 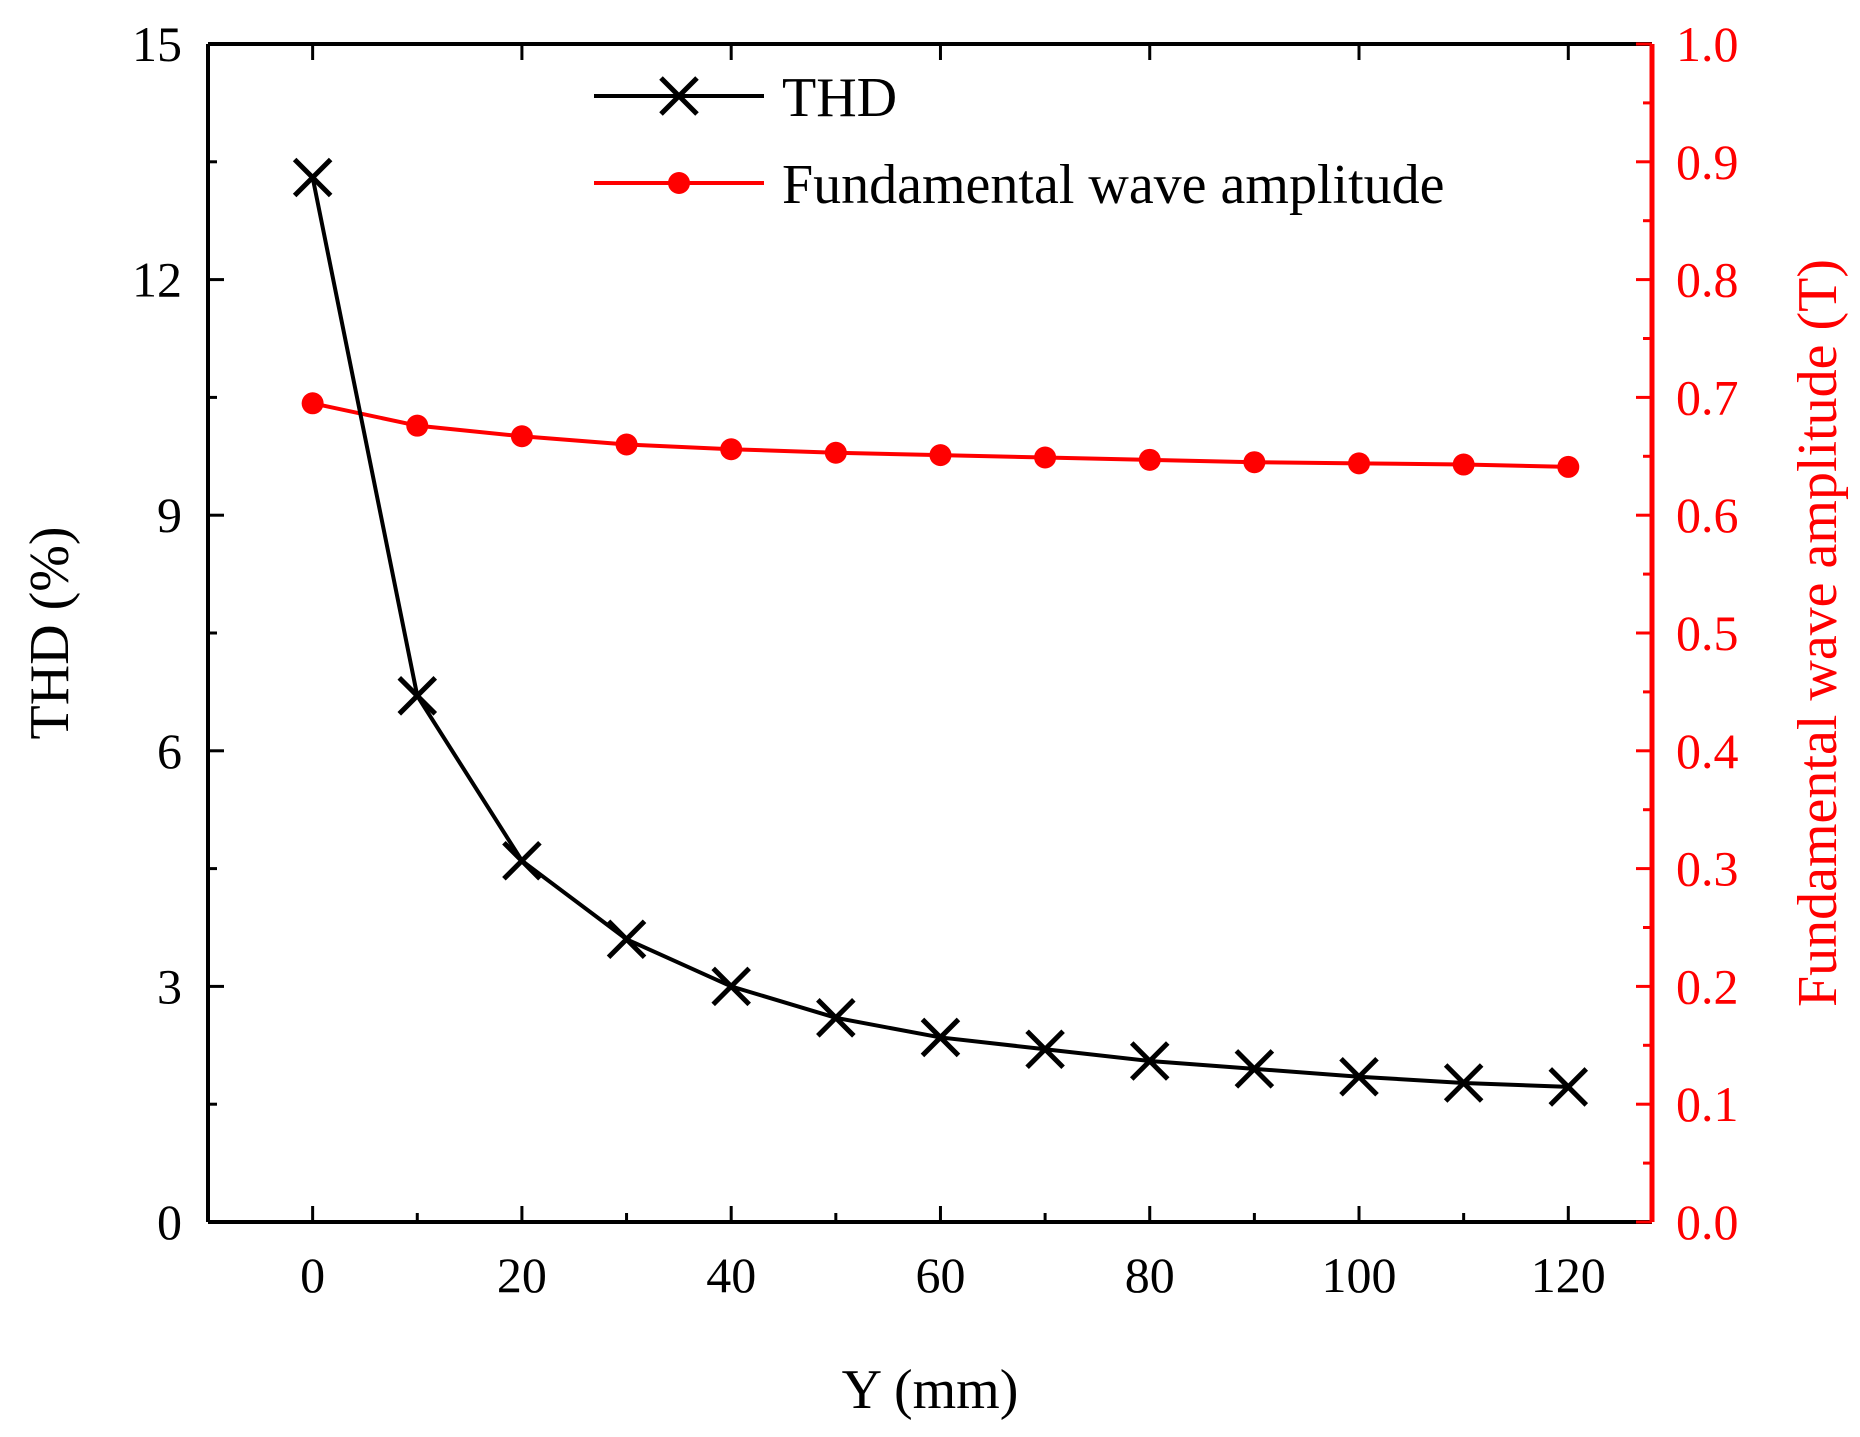 What do you see at coordinates (1707, 44) in the screenshot?
I see `y2-tick-label: 1.0` at bounding box center [1707, 44].